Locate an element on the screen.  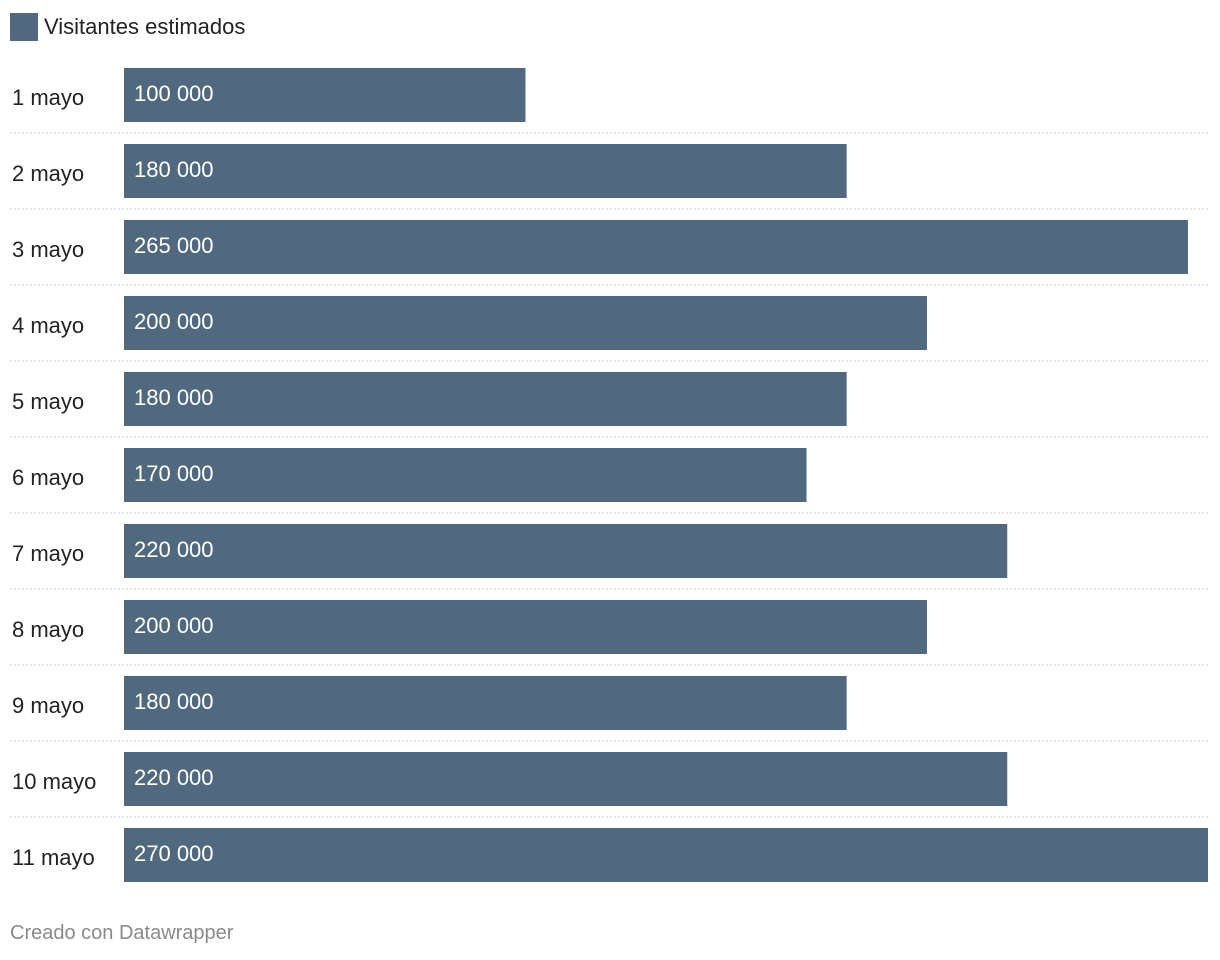
category-label: 6 mayo is located at coordinates (48, 477).